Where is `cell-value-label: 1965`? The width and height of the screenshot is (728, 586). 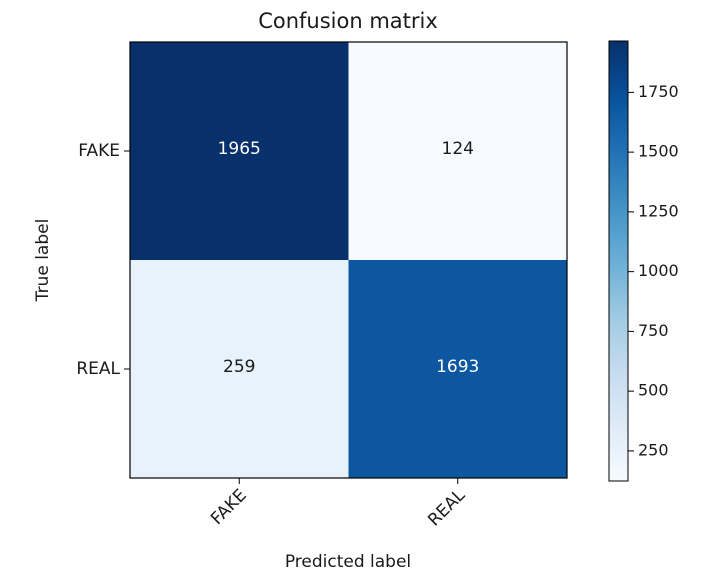 cell-value-label: 1965 is located at coordinates (239, 149).